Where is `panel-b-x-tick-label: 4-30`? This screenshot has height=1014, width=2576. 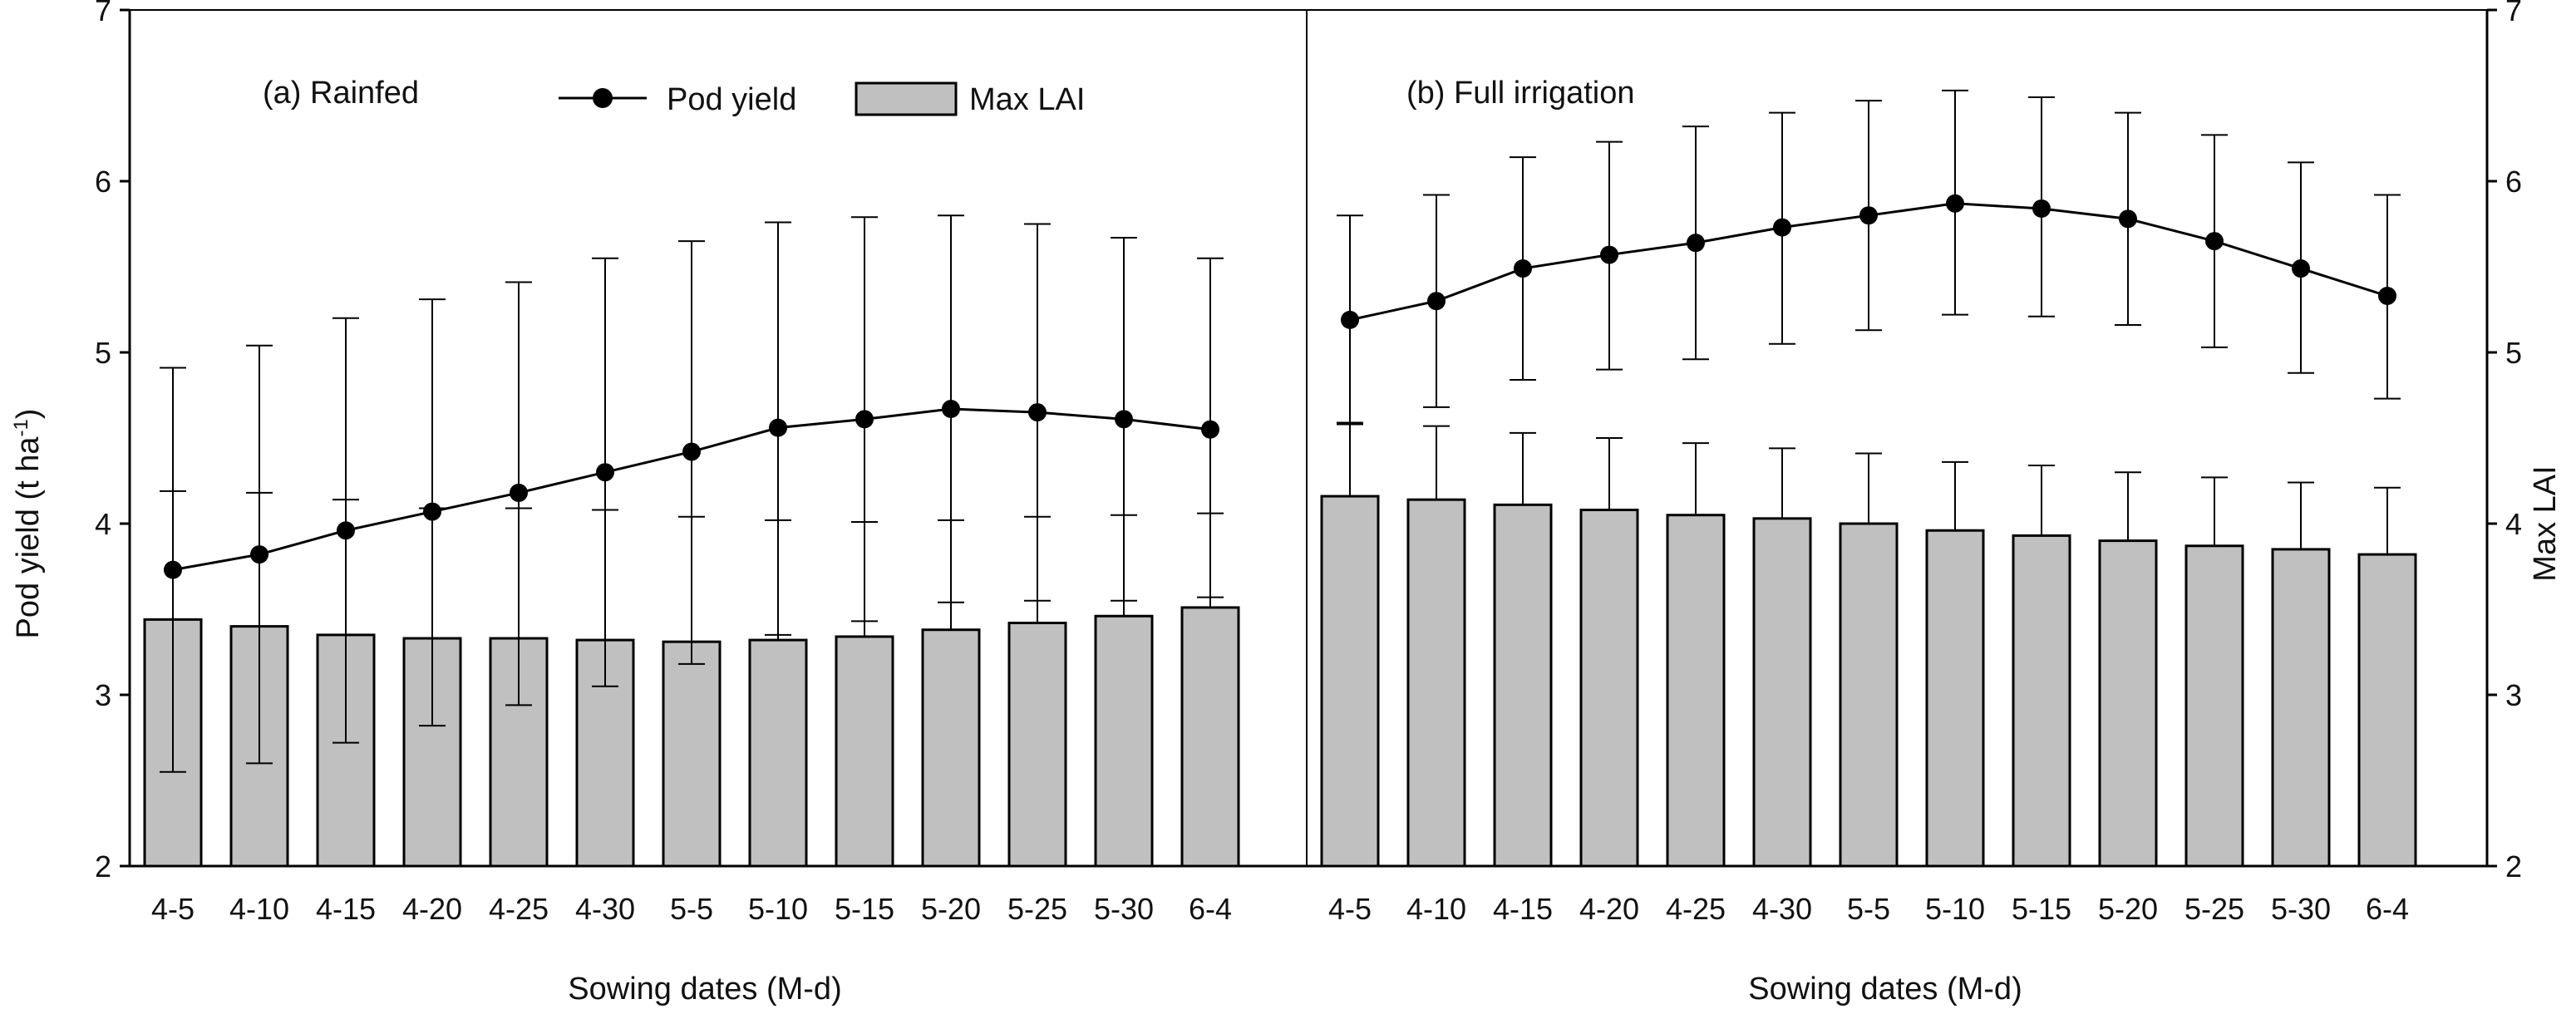 panel-b-x-tick-label: 4-30 is located at coordinates (1782, 909).